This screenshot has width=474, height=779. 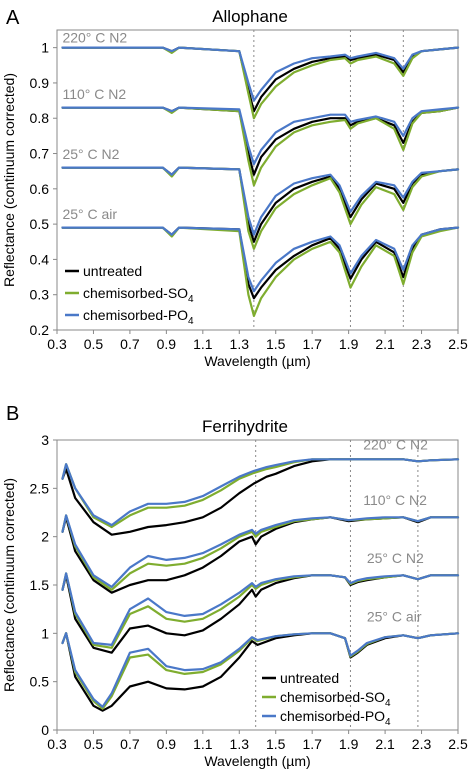 What do you see at coordinates (45, 537) in the screenshot?
I see `y-tick-label: 2` at bounding box center [45, 537].